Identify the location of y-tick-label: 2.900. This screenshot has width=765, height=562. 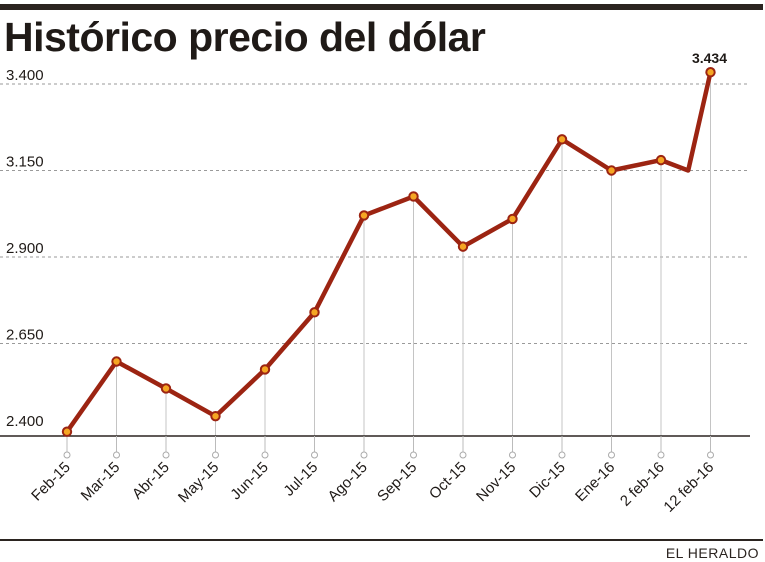
(25, 248).